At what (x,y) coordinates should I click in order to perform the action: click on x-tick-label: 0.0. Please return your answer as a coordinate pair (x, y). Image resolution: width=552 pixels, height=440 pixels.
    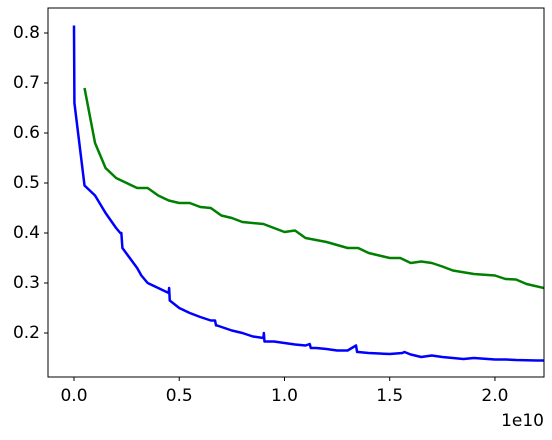
    Looking at the image, I should click on (73, 396).